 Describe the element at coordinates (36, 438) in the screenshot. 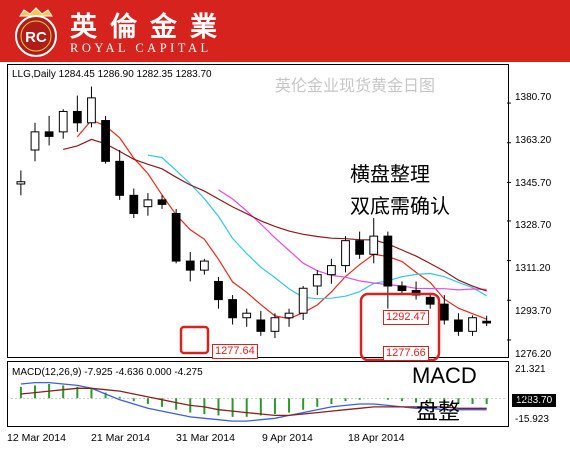

I see `x-tick: 12 Mar 2014` at that location.